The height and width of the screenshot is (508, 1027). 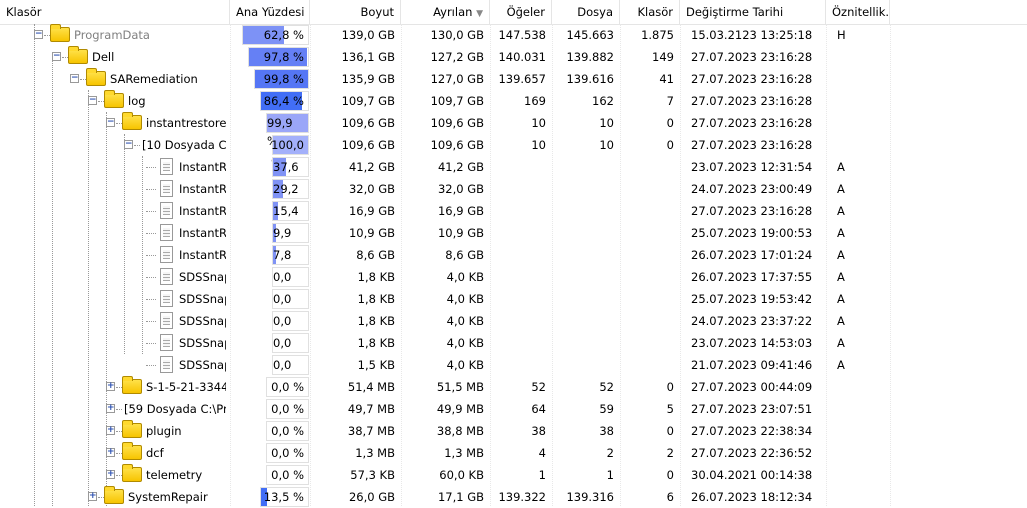 What do you see at coordinates (752, 145) in the screenshot?
I see `cell-date: 27.07.2023 23:16:28` at bounding box center [752, 145].